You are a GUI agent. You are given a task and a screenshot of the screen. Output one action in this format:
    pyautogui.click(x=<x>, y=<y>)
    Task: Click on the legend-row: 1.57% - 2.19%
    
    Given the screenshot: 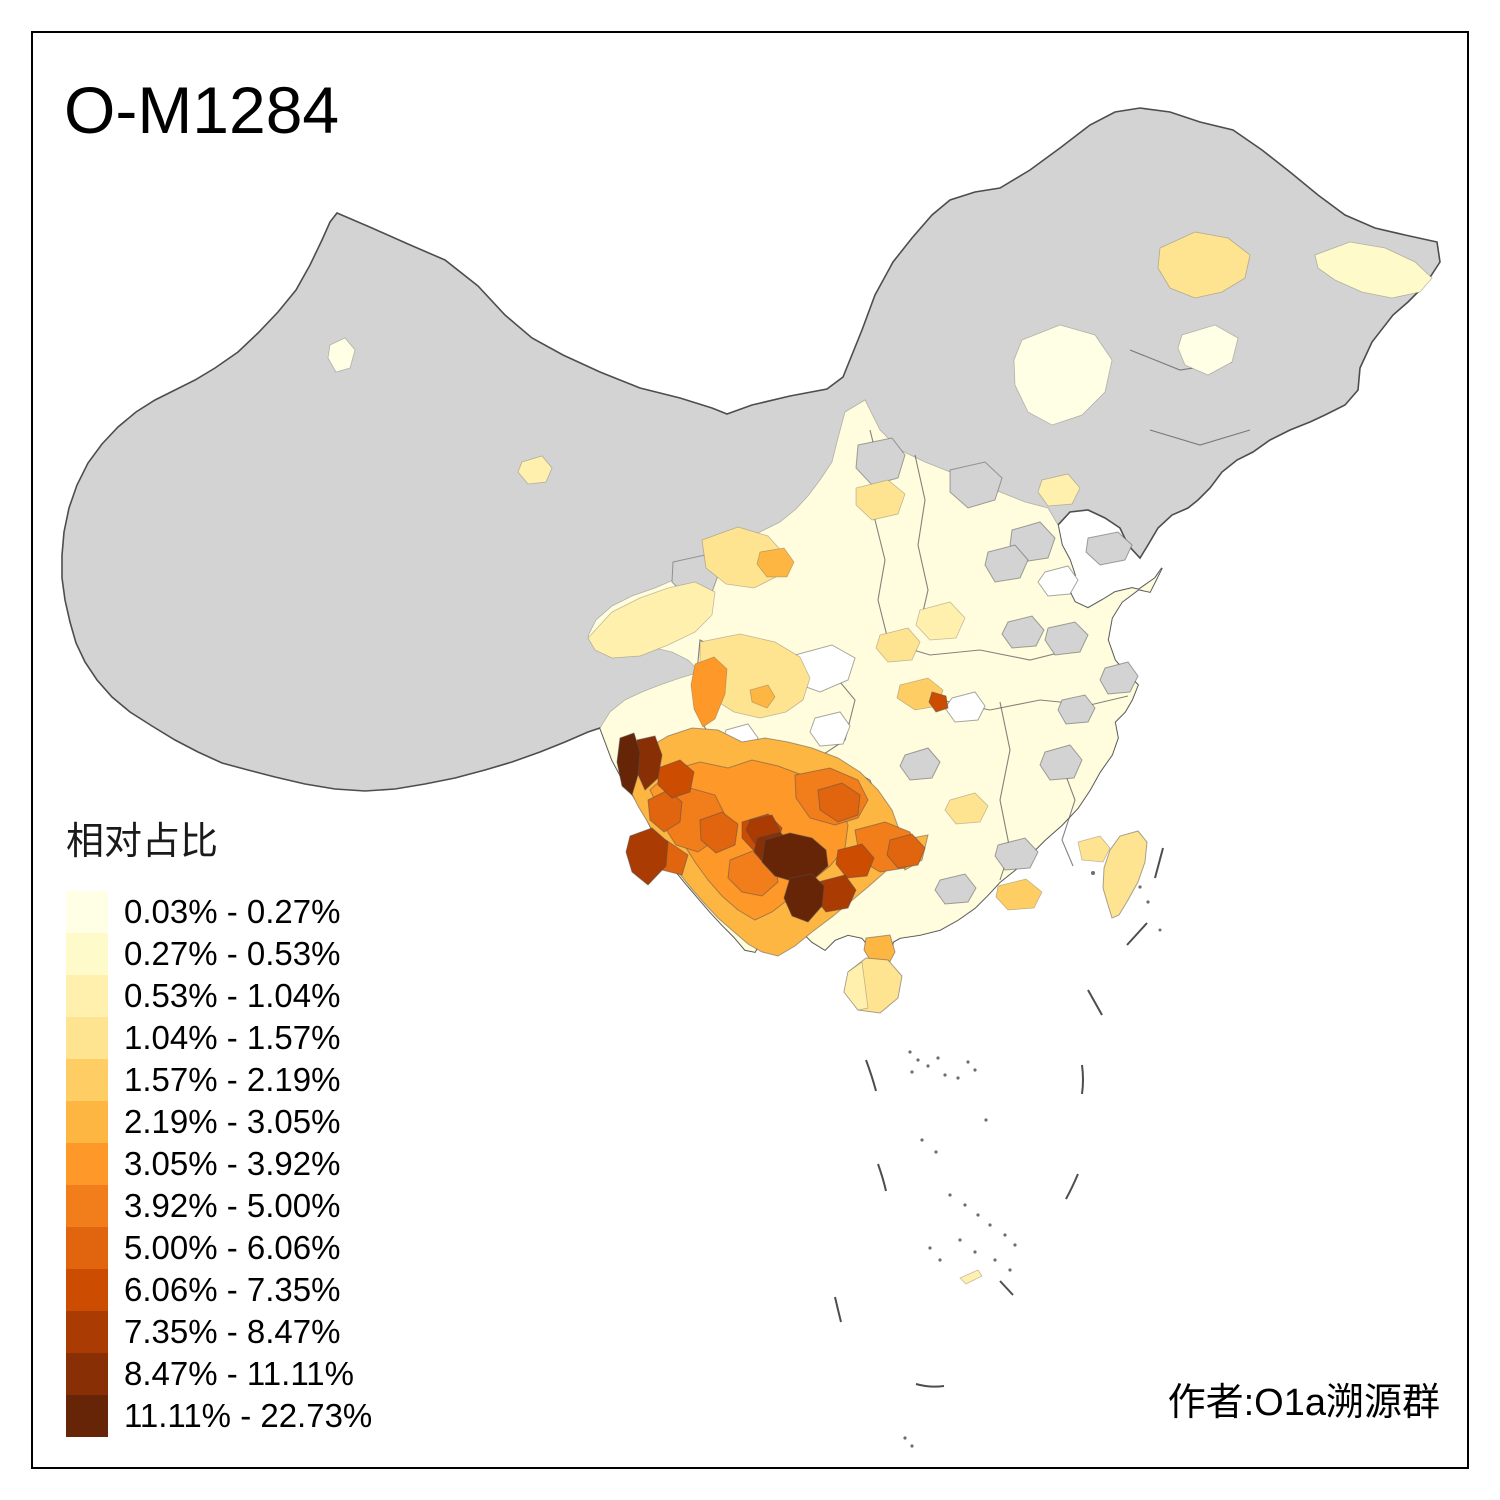 What is the action you would take?
    pyautogui.click(x=219, y=1080)
    